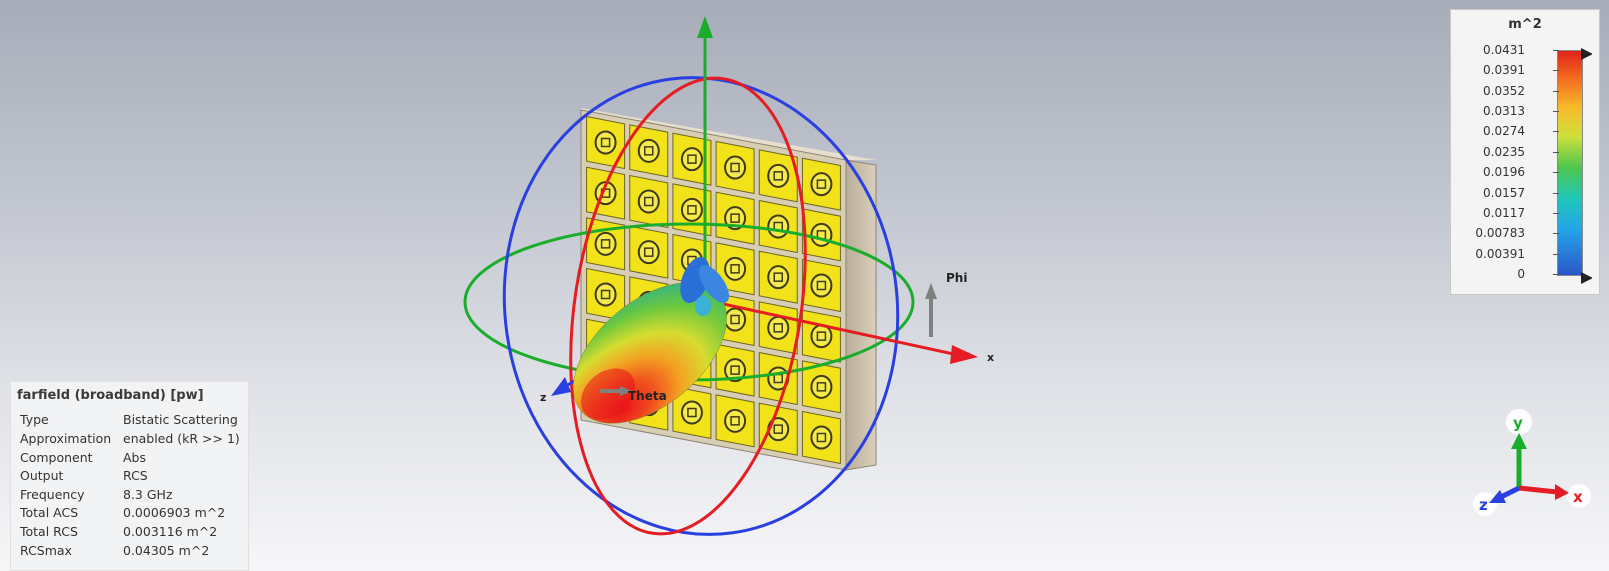  Describe the element at coordinates (1504, 90) in the screenshot. I see `legend-tick-label: 0.0352` at that location.